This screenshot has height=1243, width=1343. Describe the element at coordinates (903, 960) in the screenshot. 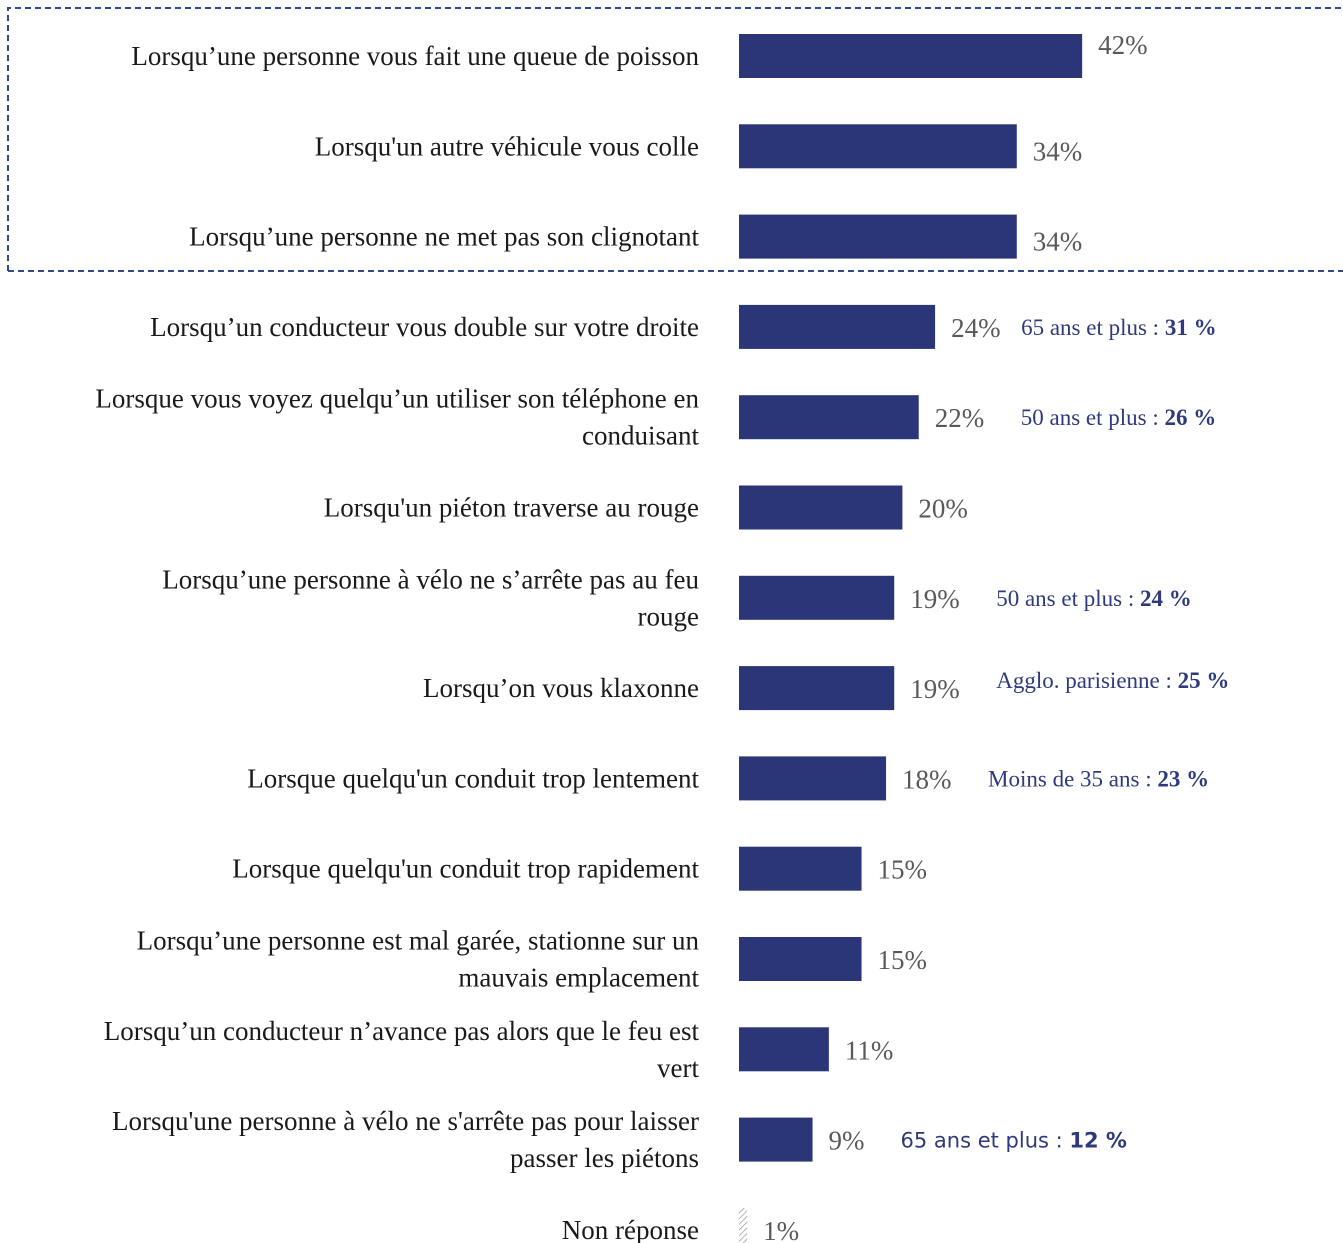

I see `value-label-10: 15%` at that location.